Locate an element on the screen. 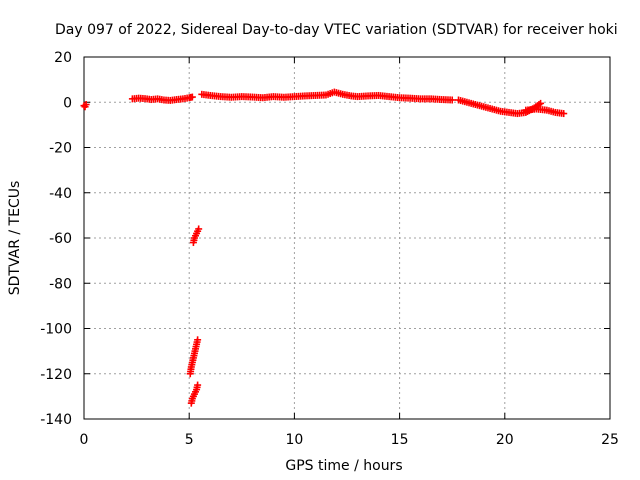  x-tick-label: 25 is located at coordinates (610, 440).